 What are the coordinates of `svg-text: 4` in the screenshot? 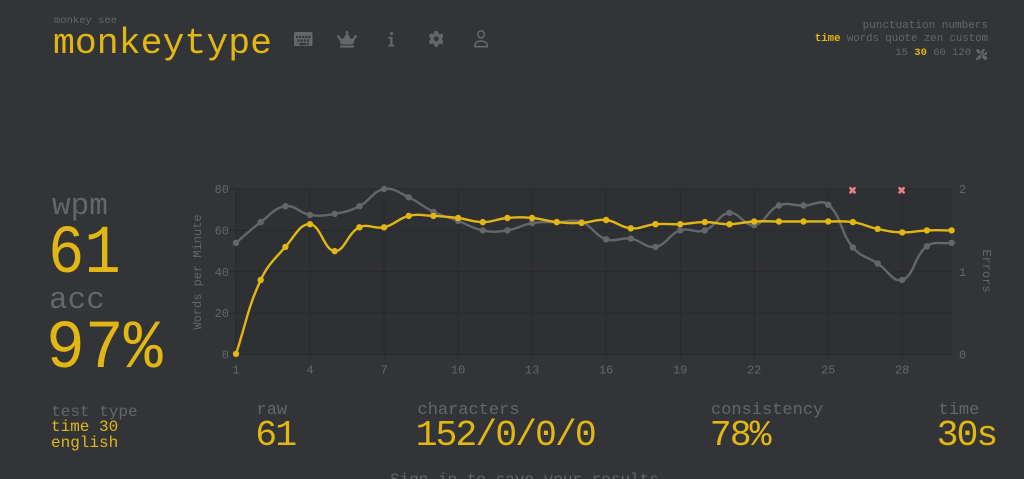 It's located at (309, 371).